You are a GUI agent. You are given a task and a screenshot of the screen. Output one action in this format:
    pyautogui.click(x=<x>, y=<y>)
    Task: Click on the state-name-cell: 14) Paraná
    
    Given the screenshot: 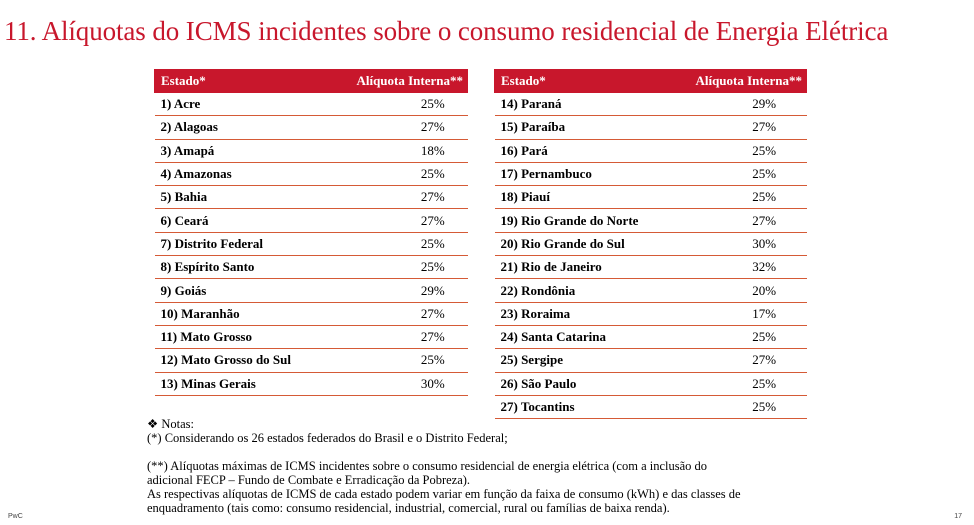 What is the action you would take?
    pyautogui.click(x=580, y=104)
    